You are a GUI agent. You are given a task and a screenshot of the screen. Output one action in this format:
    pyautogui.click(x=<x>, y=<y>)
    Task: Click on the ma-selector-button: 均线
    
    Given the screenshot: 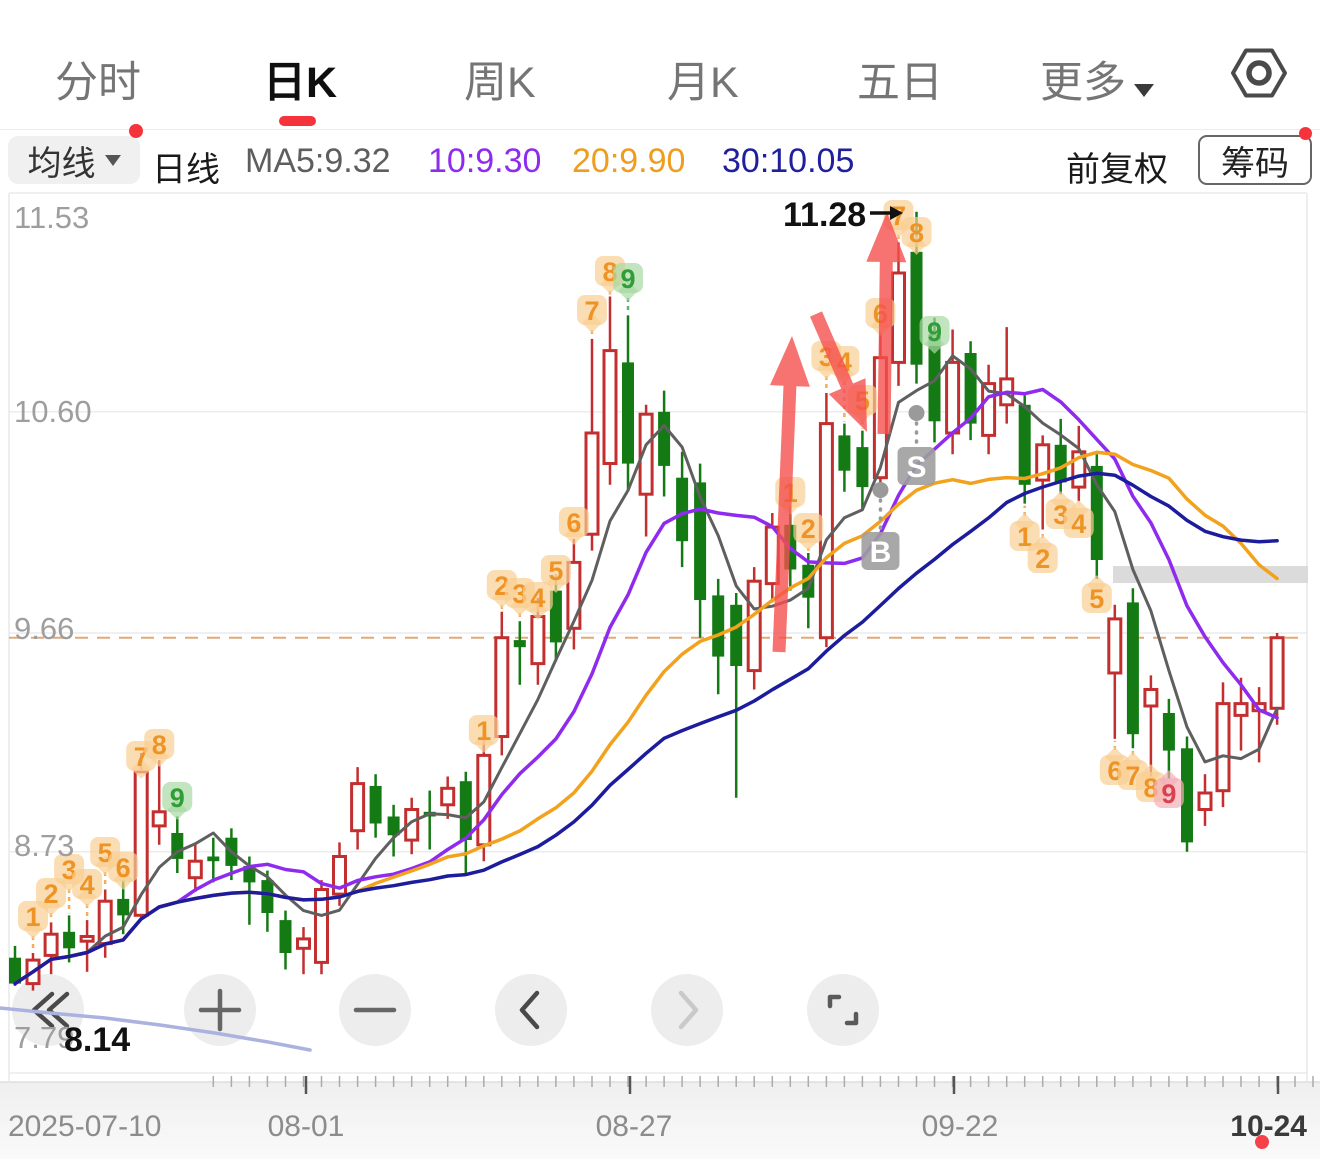 What is the action you would take?
    pyautogui.click(x=74, y=160)
    